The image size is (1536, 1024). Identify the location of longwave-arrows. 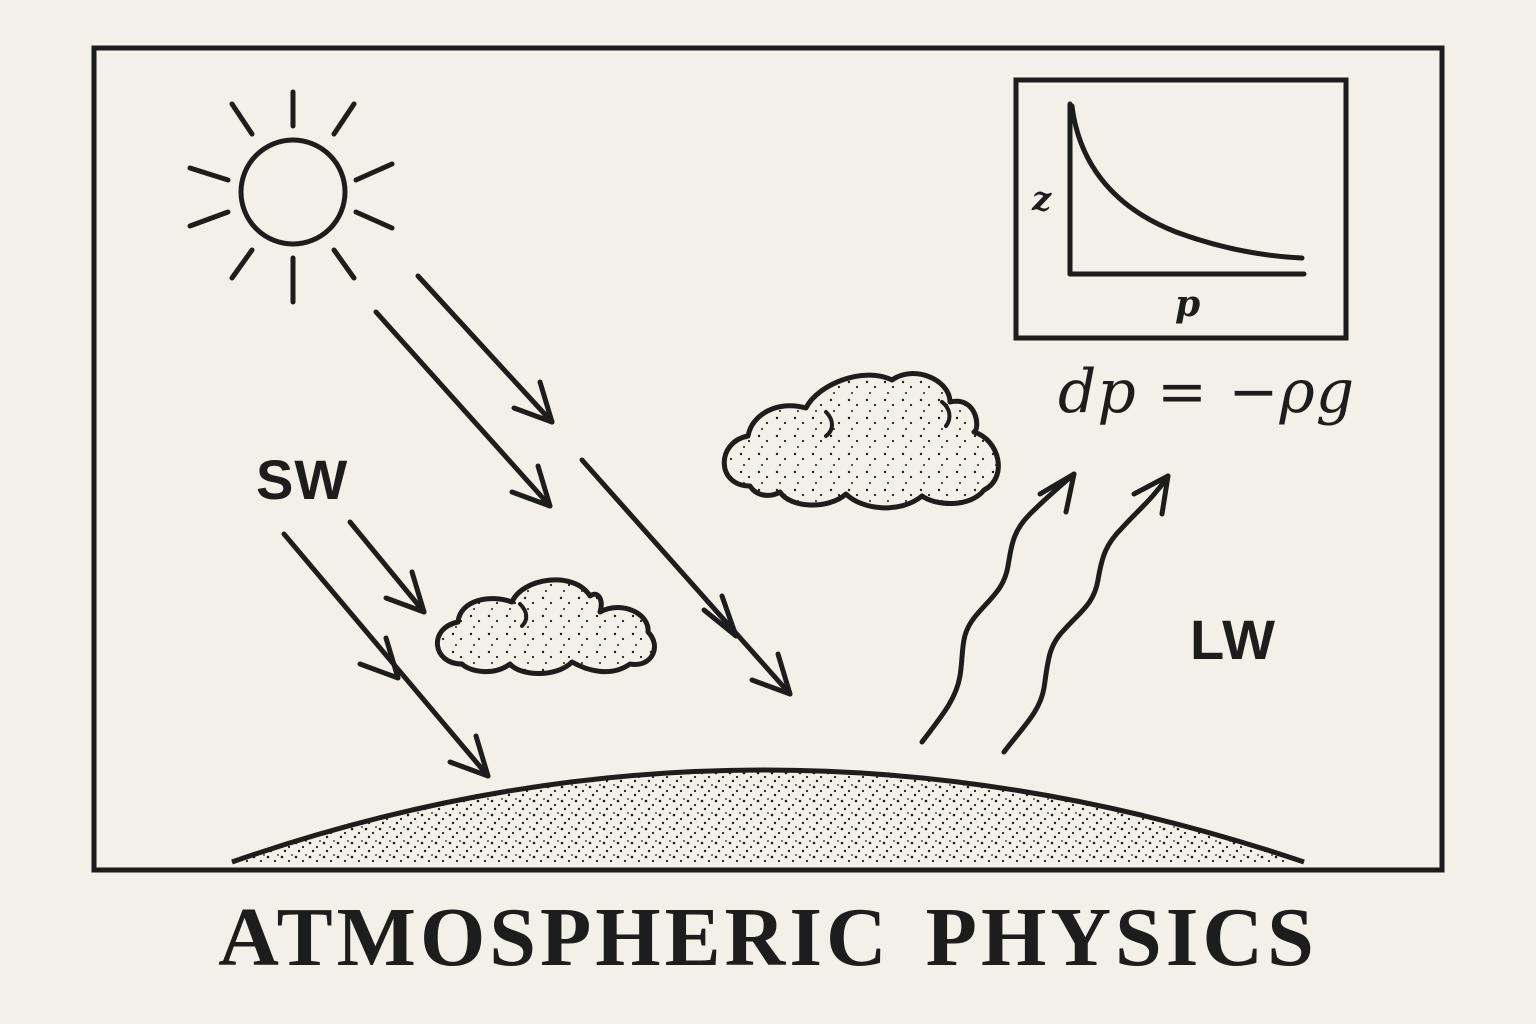
(1045, 613).